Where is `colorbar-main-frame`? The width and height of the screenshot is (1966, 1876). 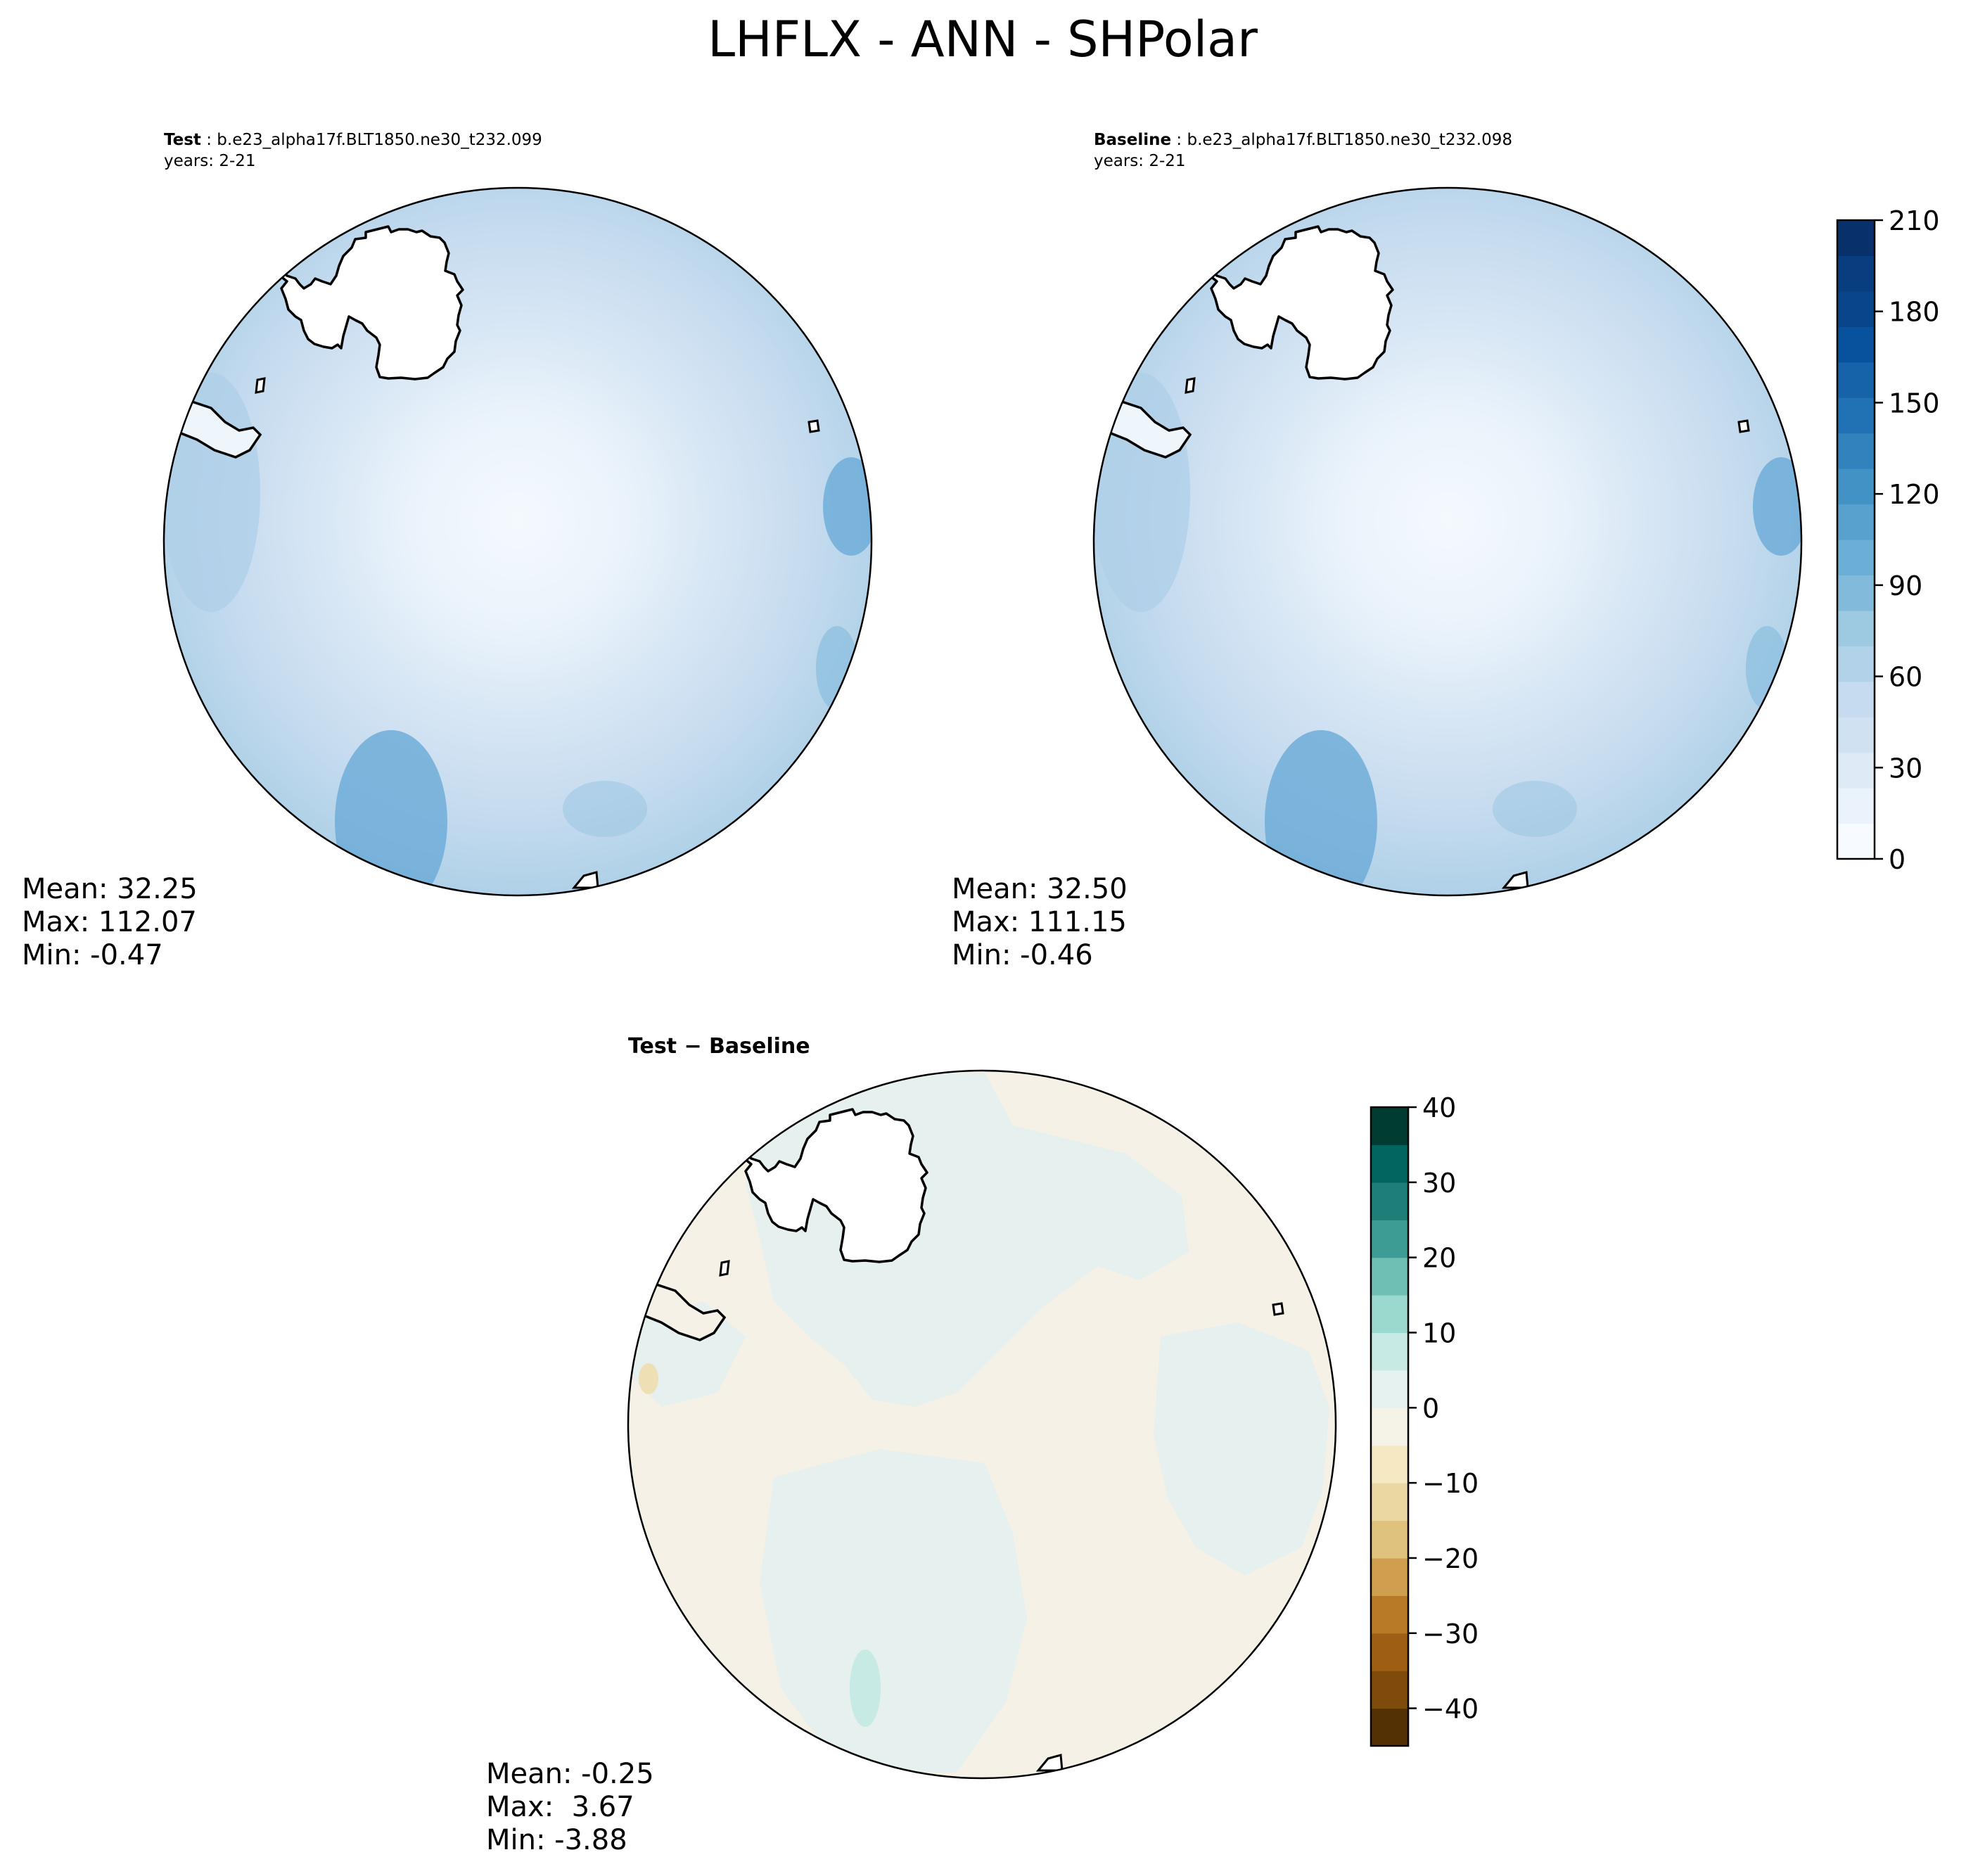
colorbar-main-frame is located at coordinates (1856, 539).